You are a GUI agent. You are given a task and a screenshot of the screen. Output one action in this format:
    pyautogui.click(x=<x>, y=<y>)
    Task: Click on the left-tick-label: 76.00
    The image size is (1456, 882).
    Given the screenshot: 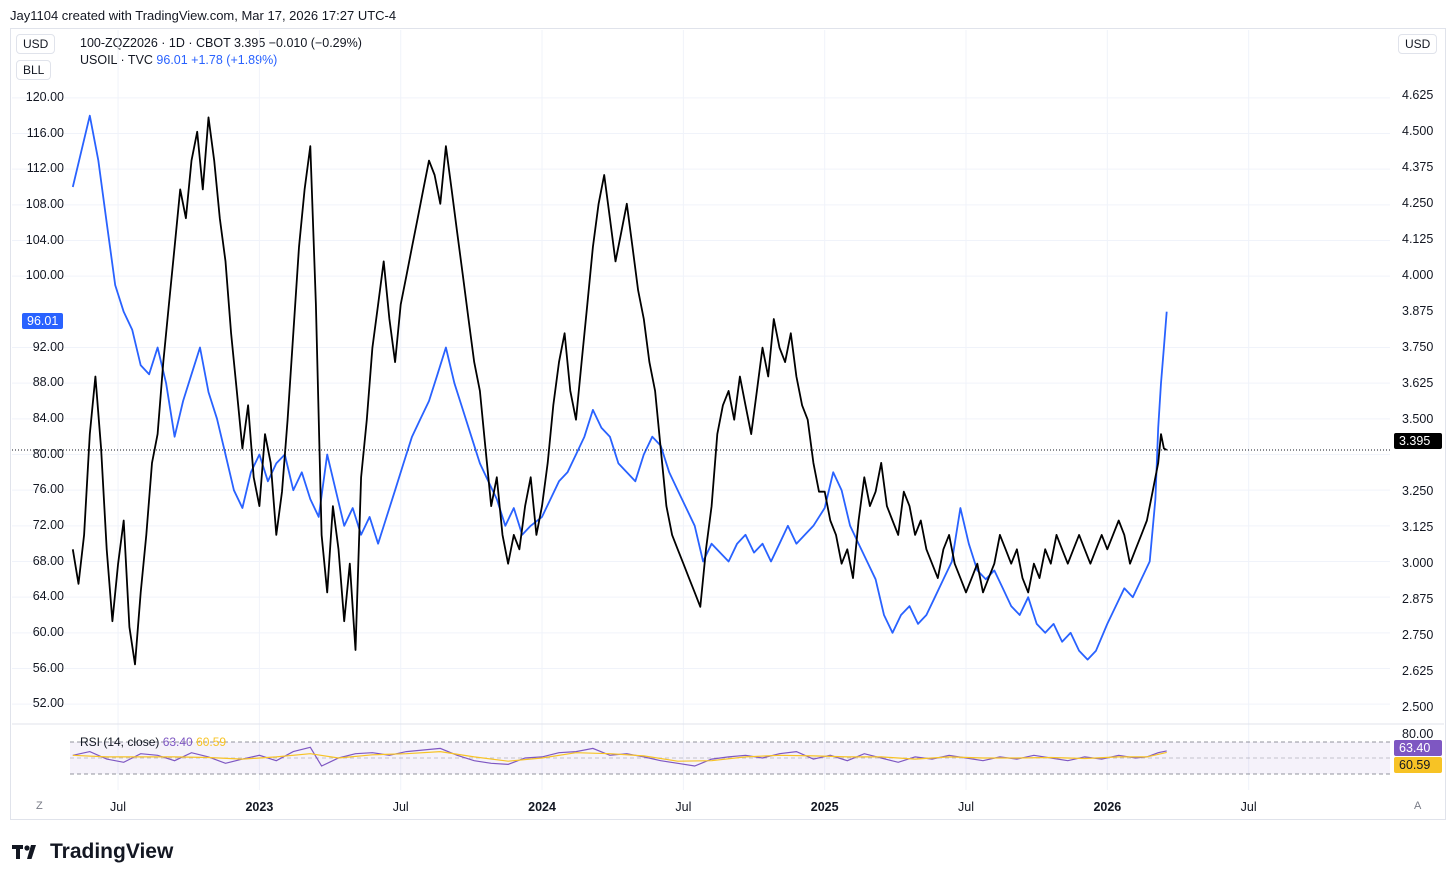 What is the action you would take?
    pyautogui.click(x=48, y=489)
    